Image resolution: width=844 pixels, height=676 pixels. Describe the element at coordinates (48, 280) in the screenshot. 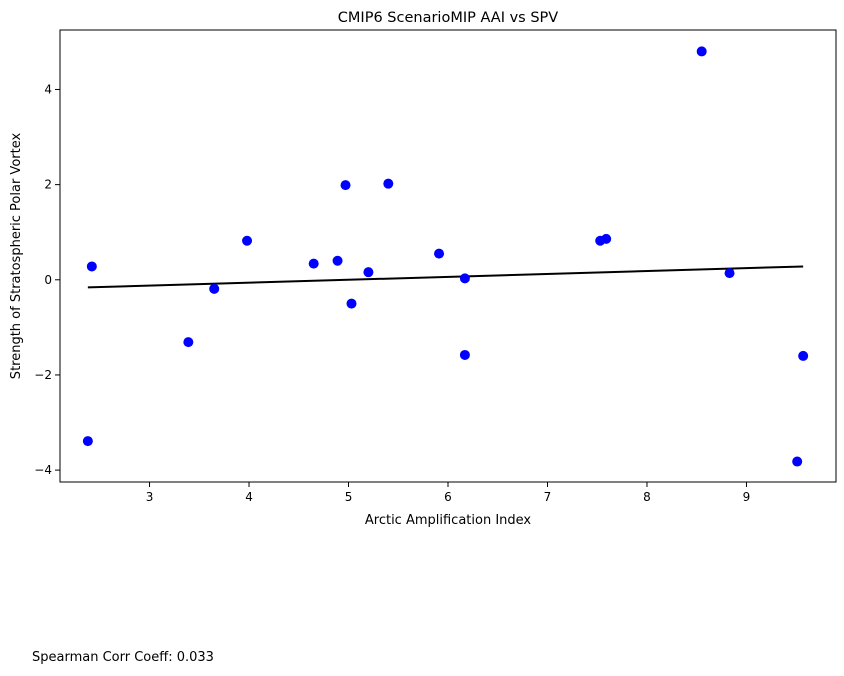

I see `y-tick-label: 0` at that location.